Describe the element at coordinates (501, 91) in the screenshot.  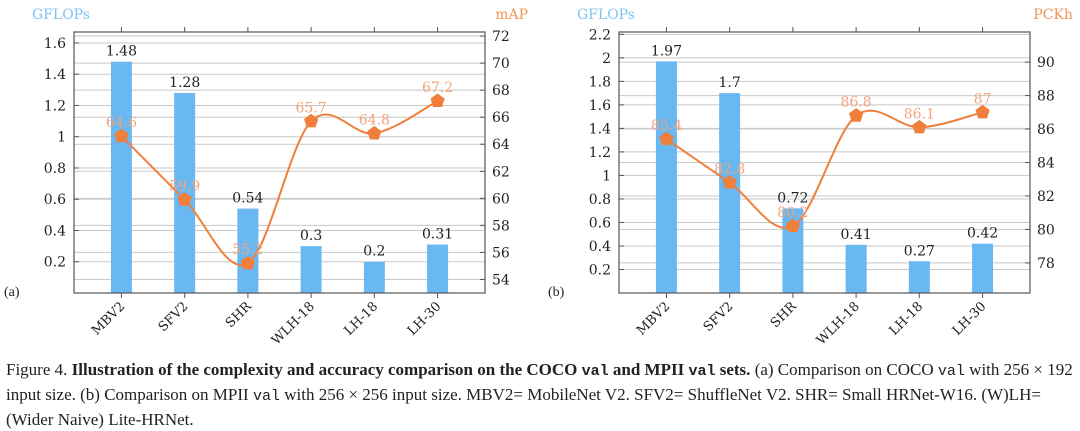
I see `right-tick-label: 68` at that location.